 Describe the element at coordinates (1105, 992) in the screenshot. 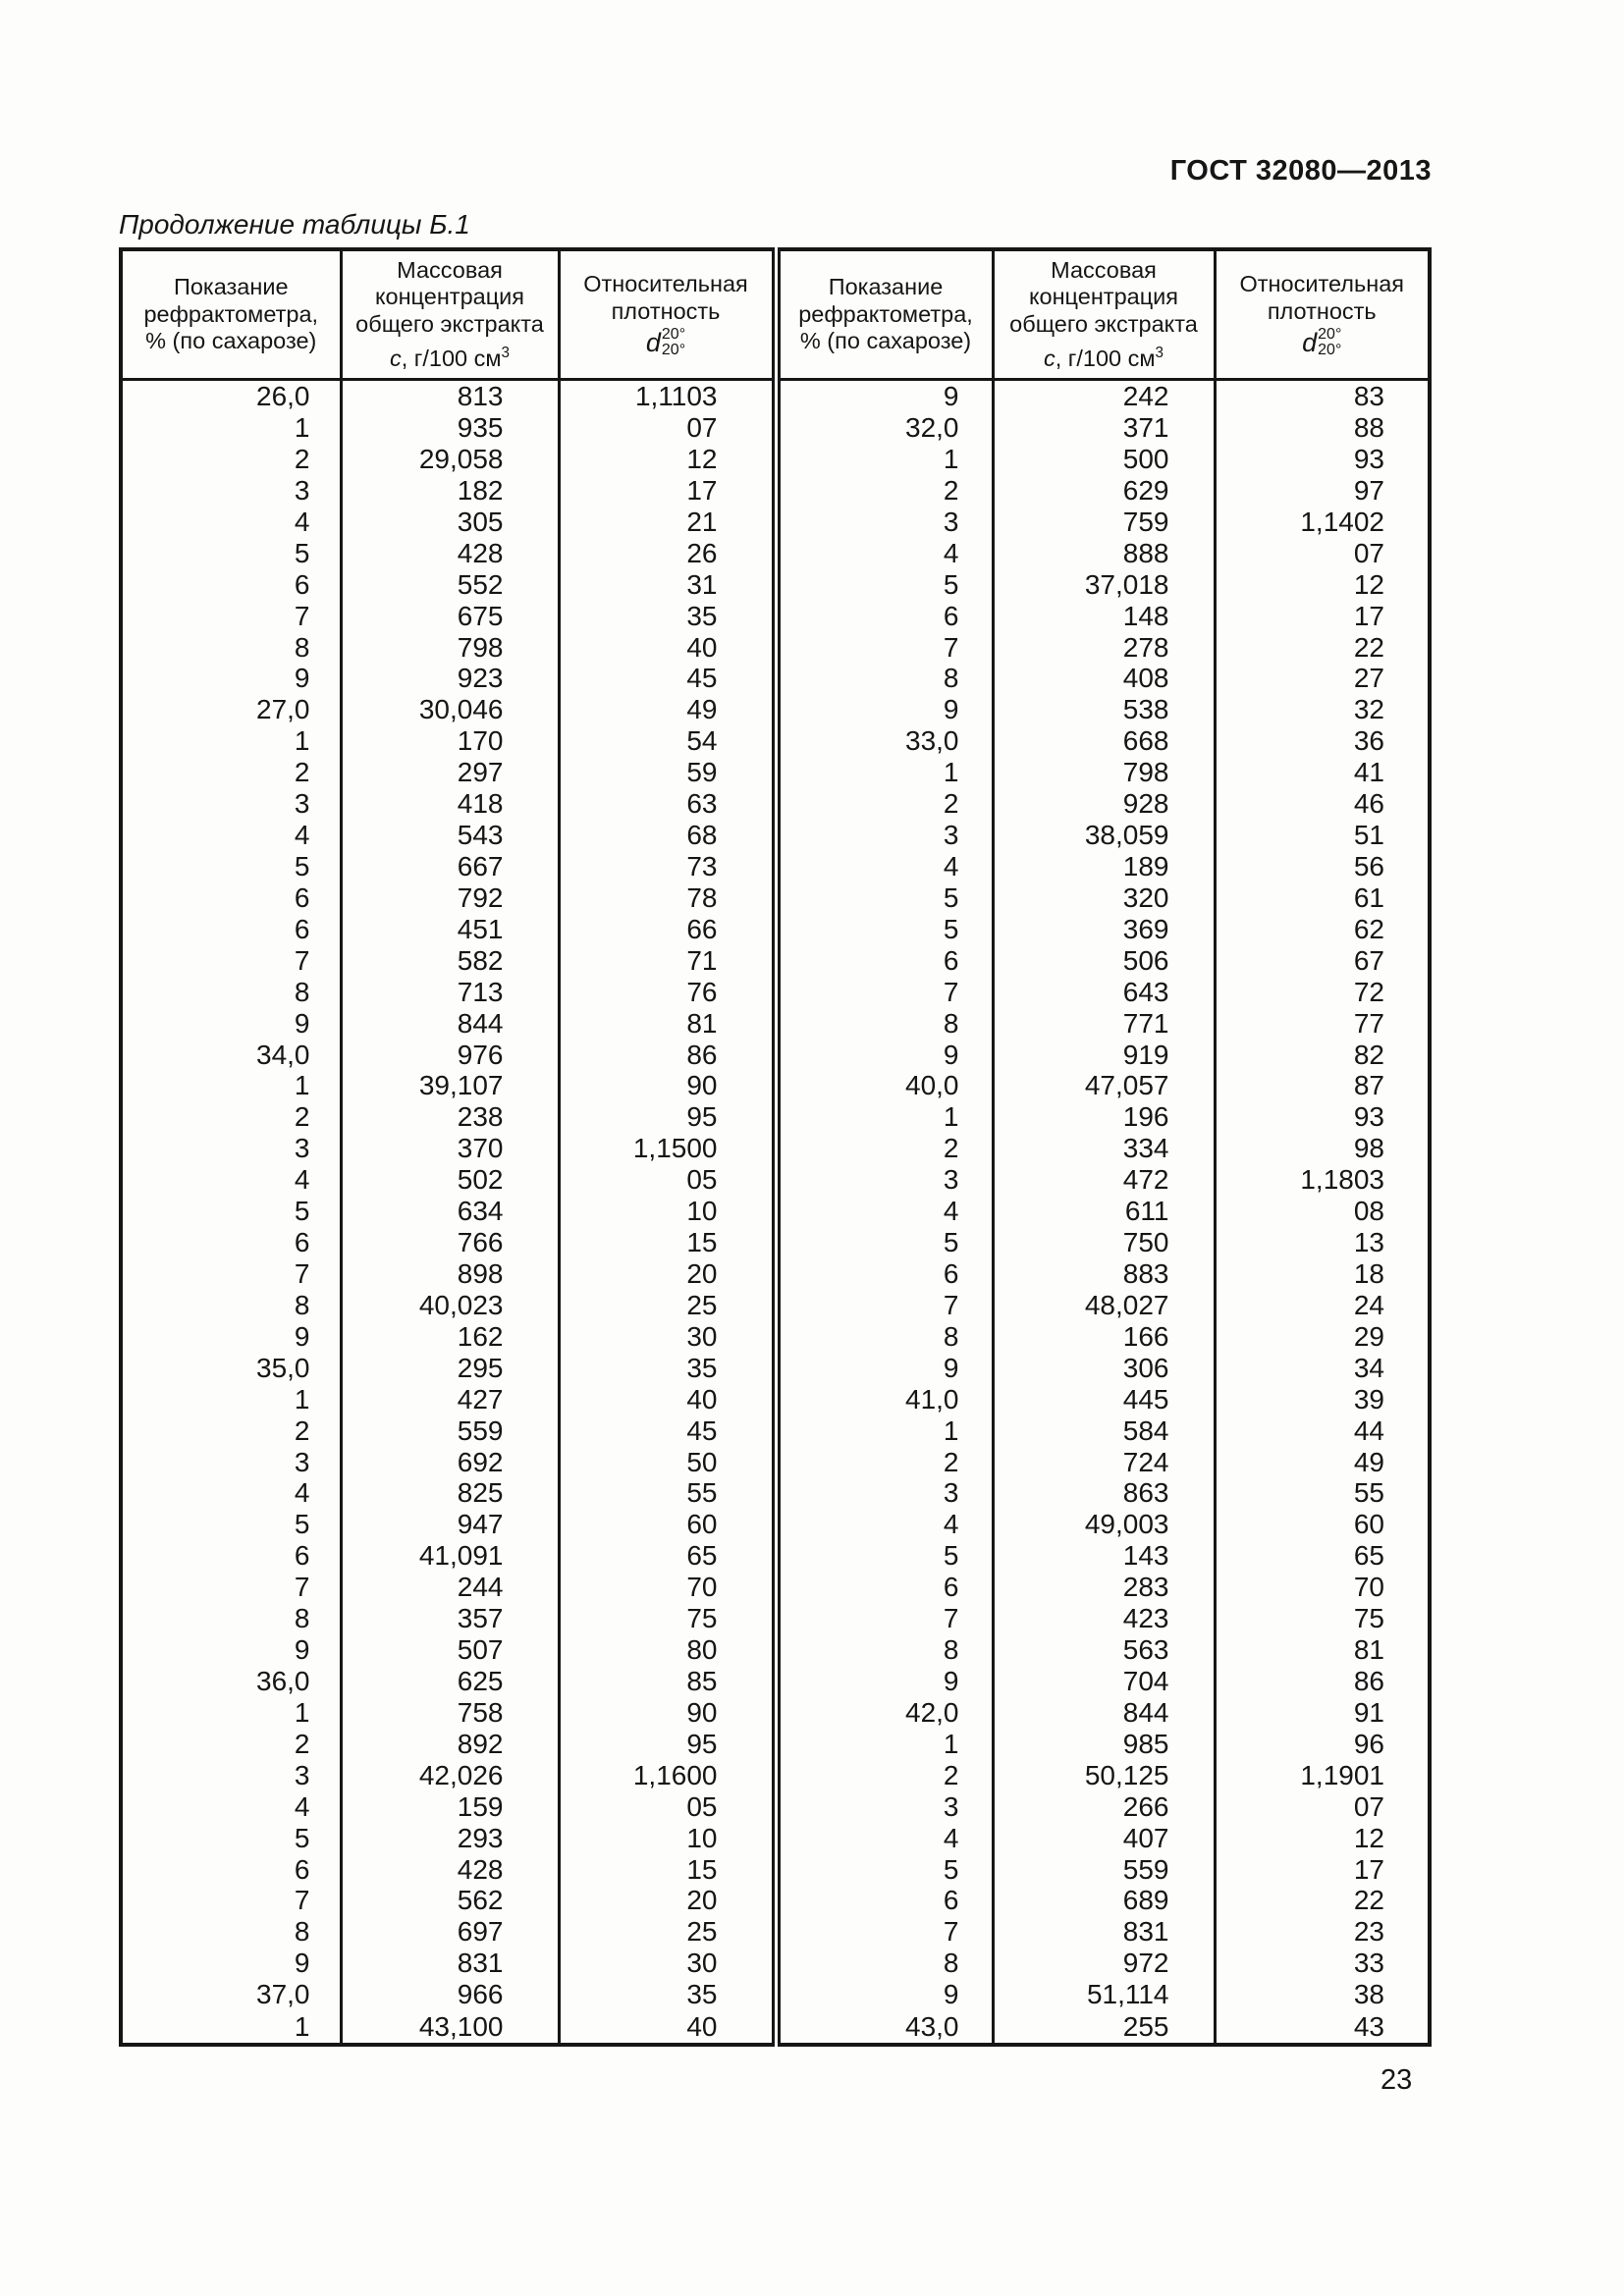

I see `cell: 643` at that location.